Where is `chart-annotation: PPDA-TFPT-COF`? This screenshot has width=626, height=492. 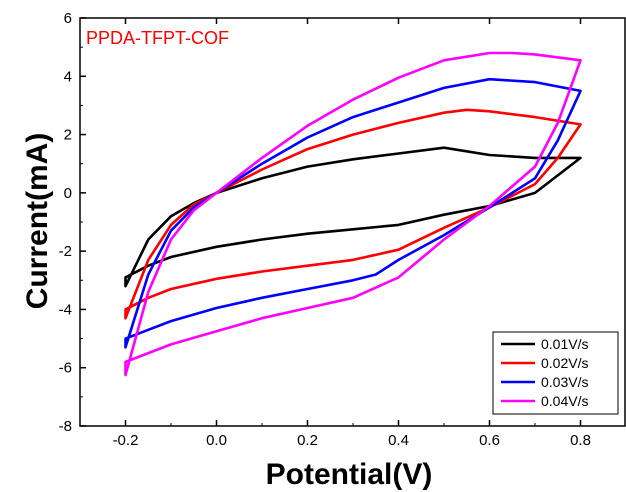
chart-annotation: PPDA-TFPT-COF is located at coordinates (157, 38).